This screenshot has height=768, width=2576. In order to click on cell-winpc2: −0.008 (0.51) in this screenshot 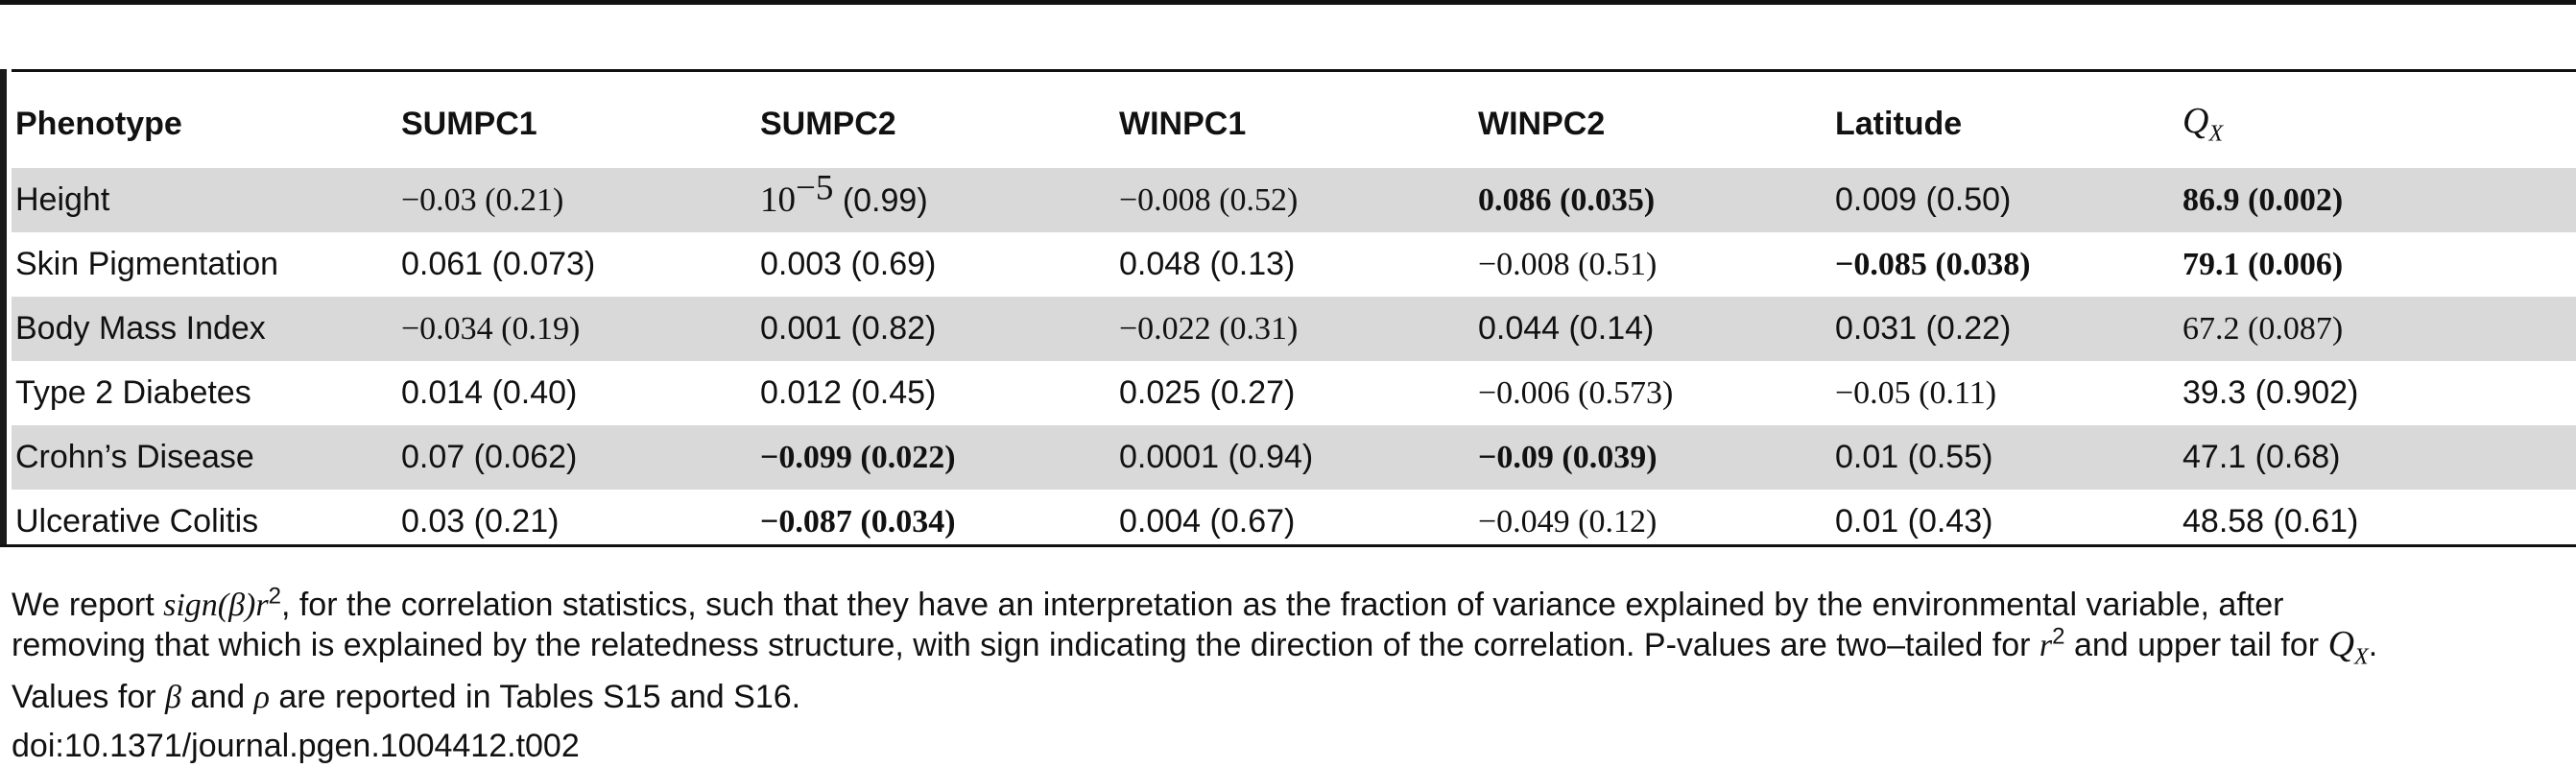, I will do `click(1652, 264)`.